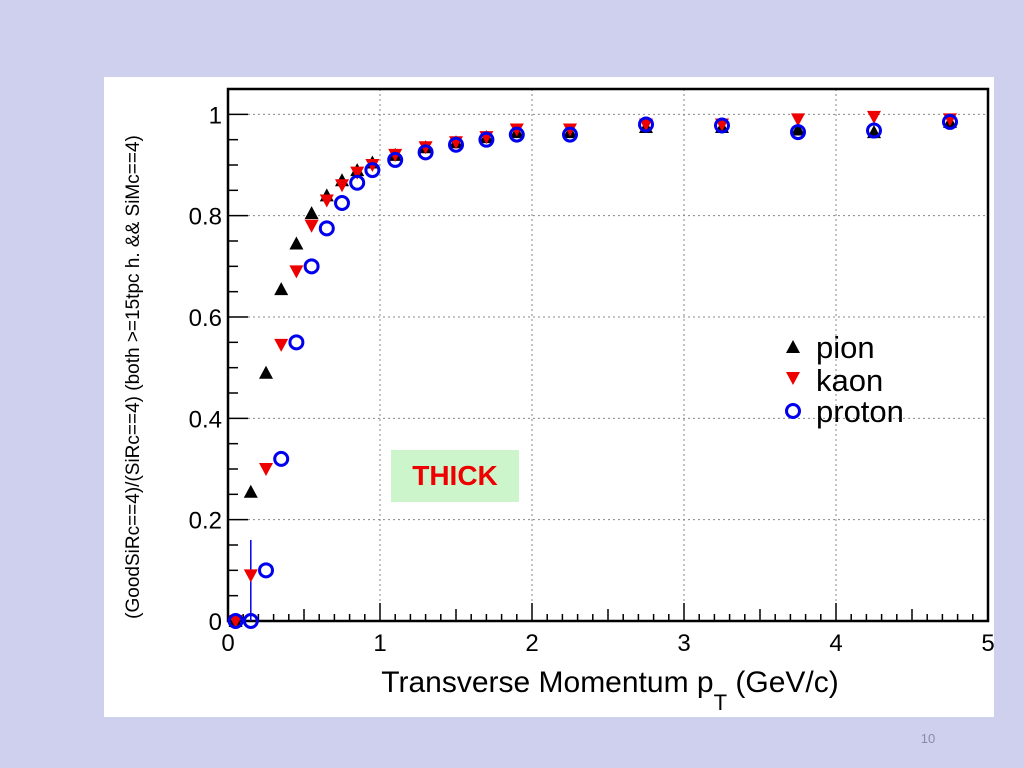 Image resolution: width=1024 pixels, height=768 pixels. What do you see at coordinates (205, 217) in the screenshot?
I see `y-tick-label-4: 0.8` at bounding box center [205, 217].